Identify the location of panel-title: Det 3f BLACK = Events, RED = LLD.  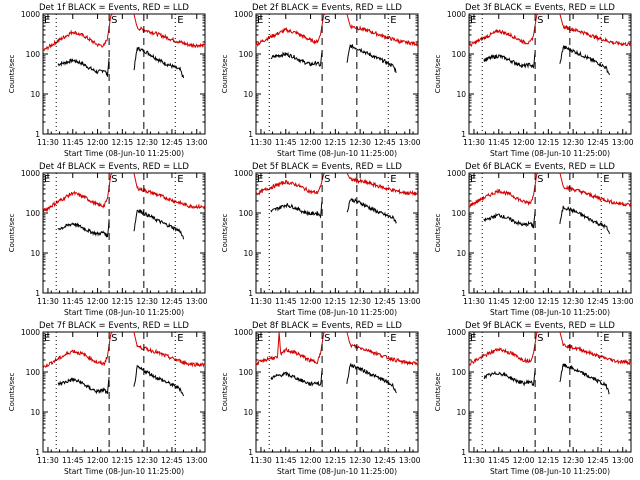
(540, 8).